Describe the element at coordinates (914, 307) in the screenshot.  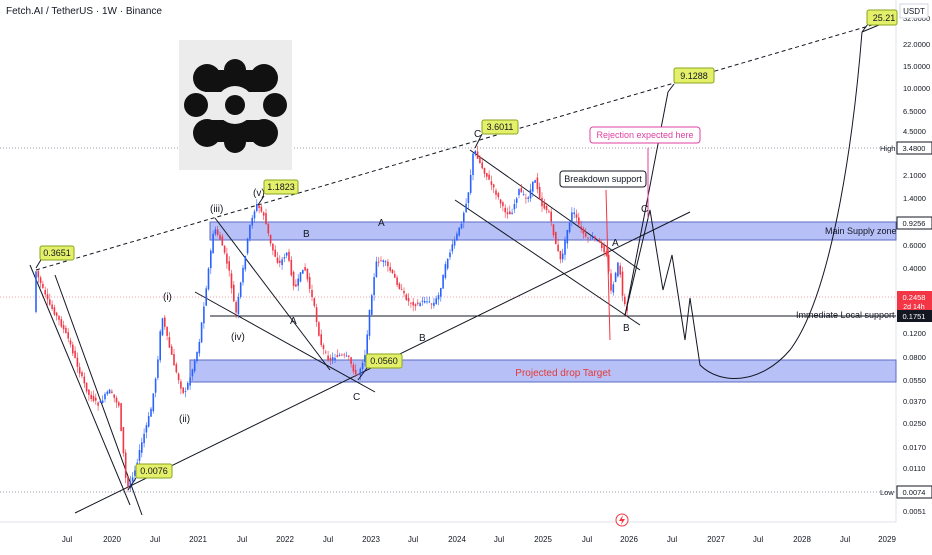
I see `price-label-countdown: 2d 14h` at that location.